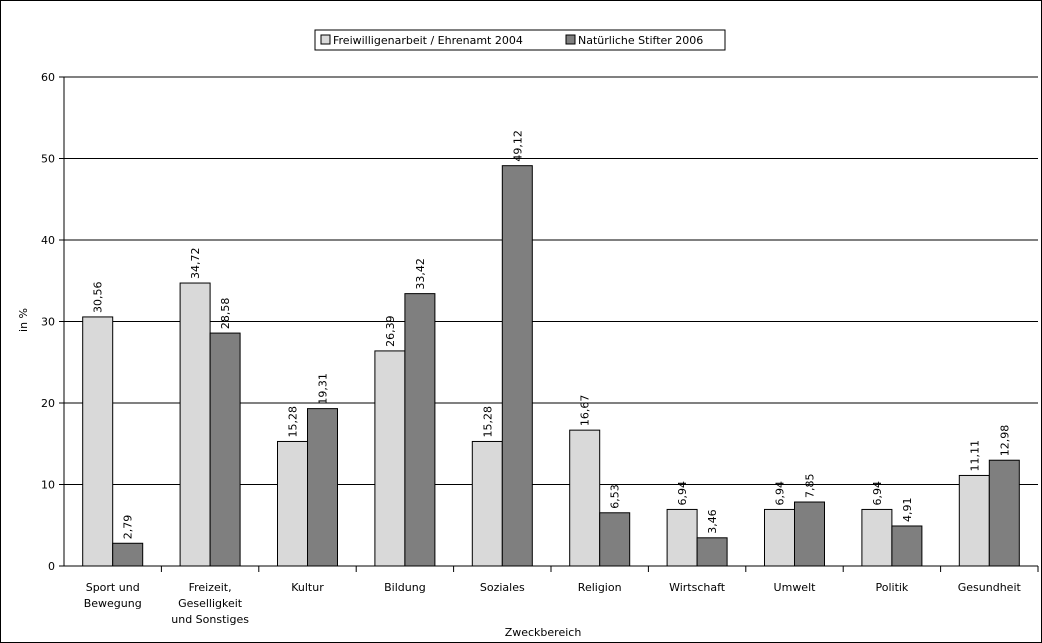 The width and height of the screenshot is (1042, 643). Describe the element at coordinates (712, 521) in the screenshot. I see `data-label: 3,46` at that location.